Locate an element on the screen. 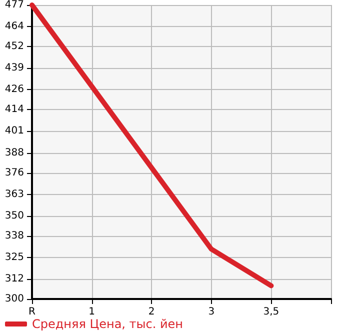 The image size is (345, 335). y-tick-label: 388 is located at coordinates (14, 152).